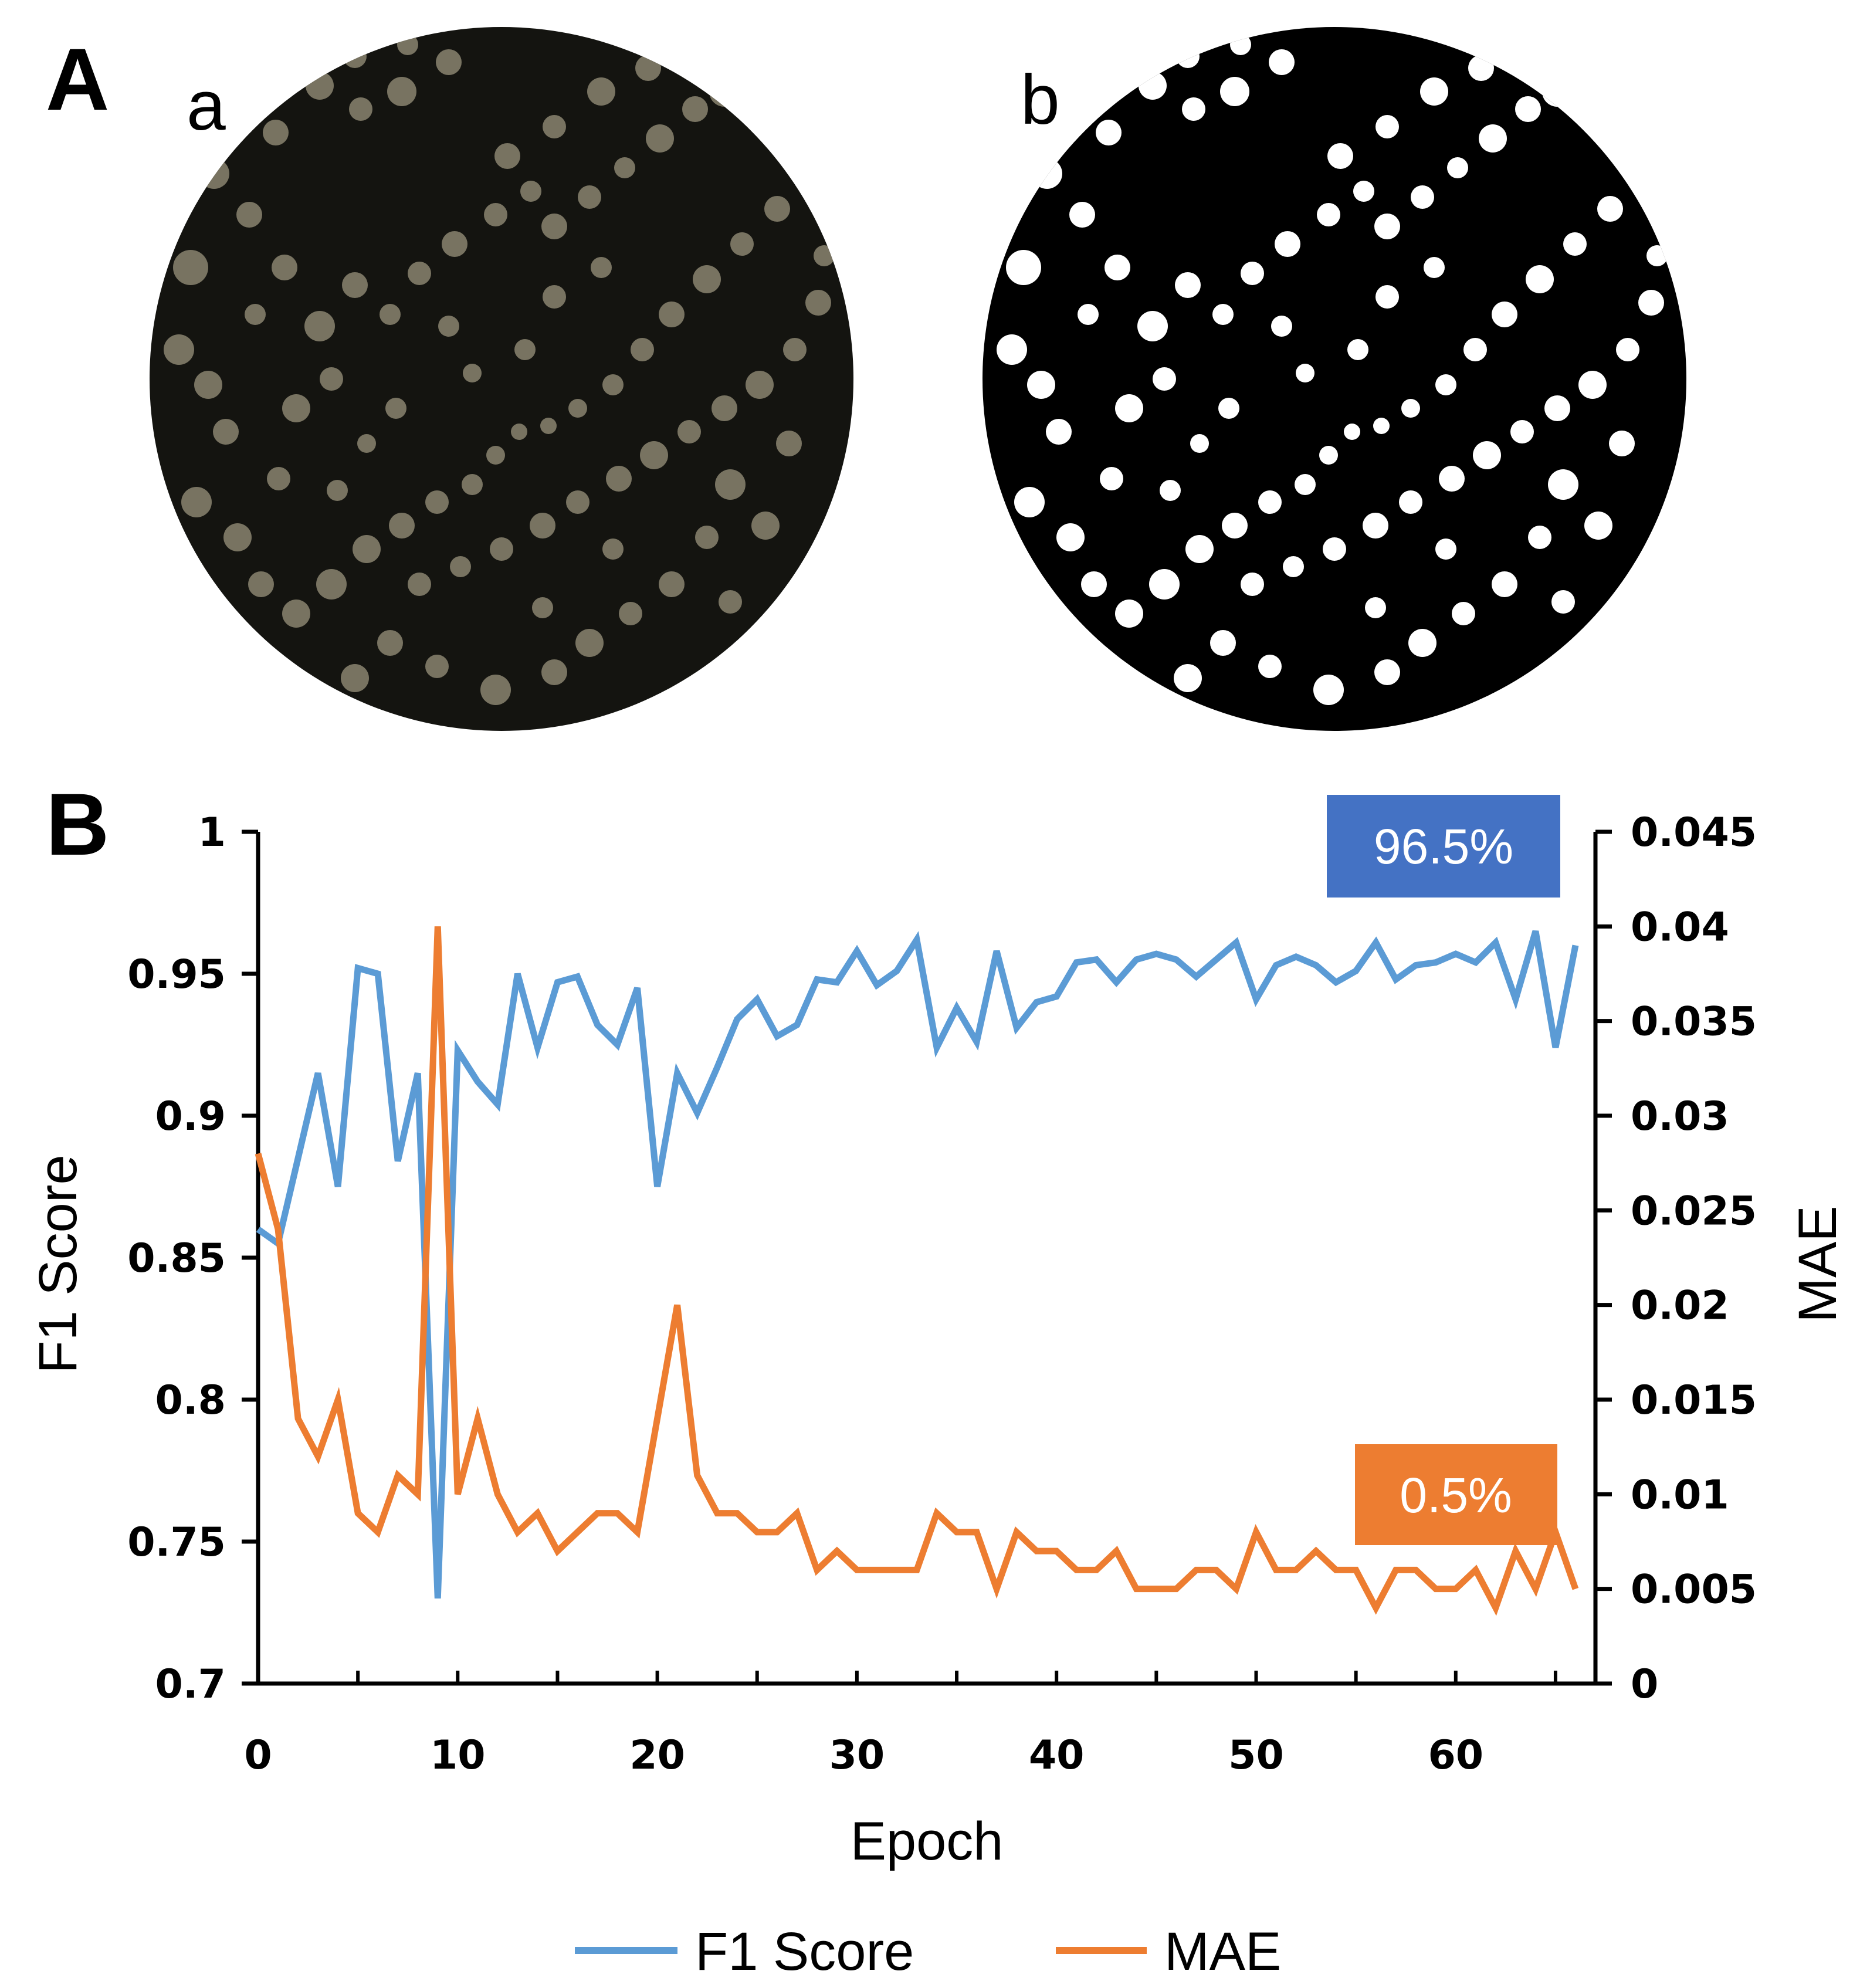 The height and width of the screenshot is (1988, 1860). I want to click on x-axis-title: Epoch, so click(927, 1841).